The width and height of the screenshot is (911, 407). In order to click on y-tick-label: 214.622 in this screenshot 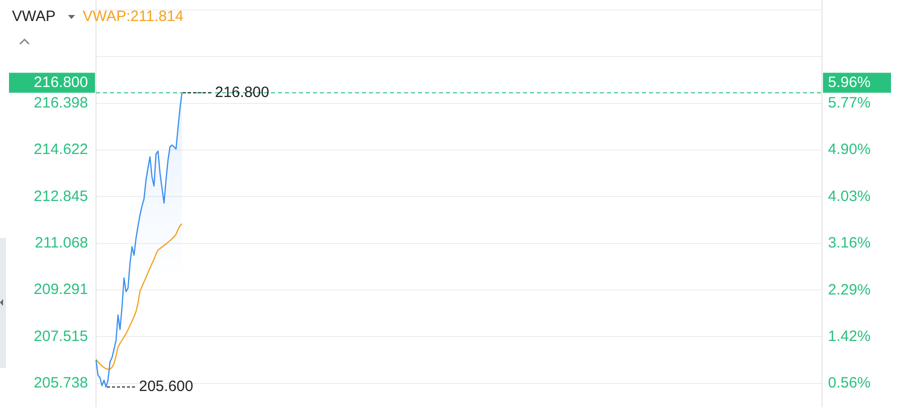, I will do `click(61, 149)`.